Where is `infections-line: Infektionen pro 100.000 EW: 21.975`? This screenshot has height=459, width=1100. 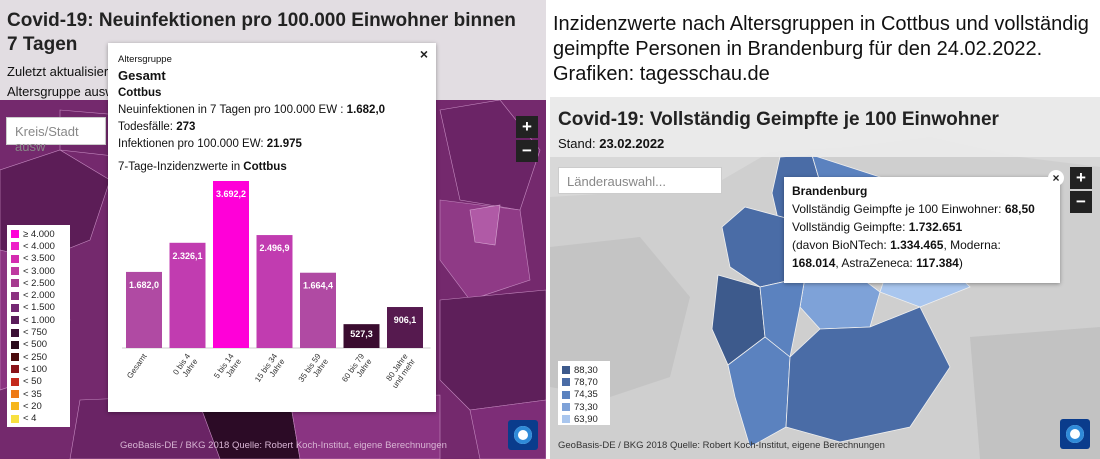 infections-line: Infektionen pro 100.000 EW: 21.975 is located at coordinates (210, 144).